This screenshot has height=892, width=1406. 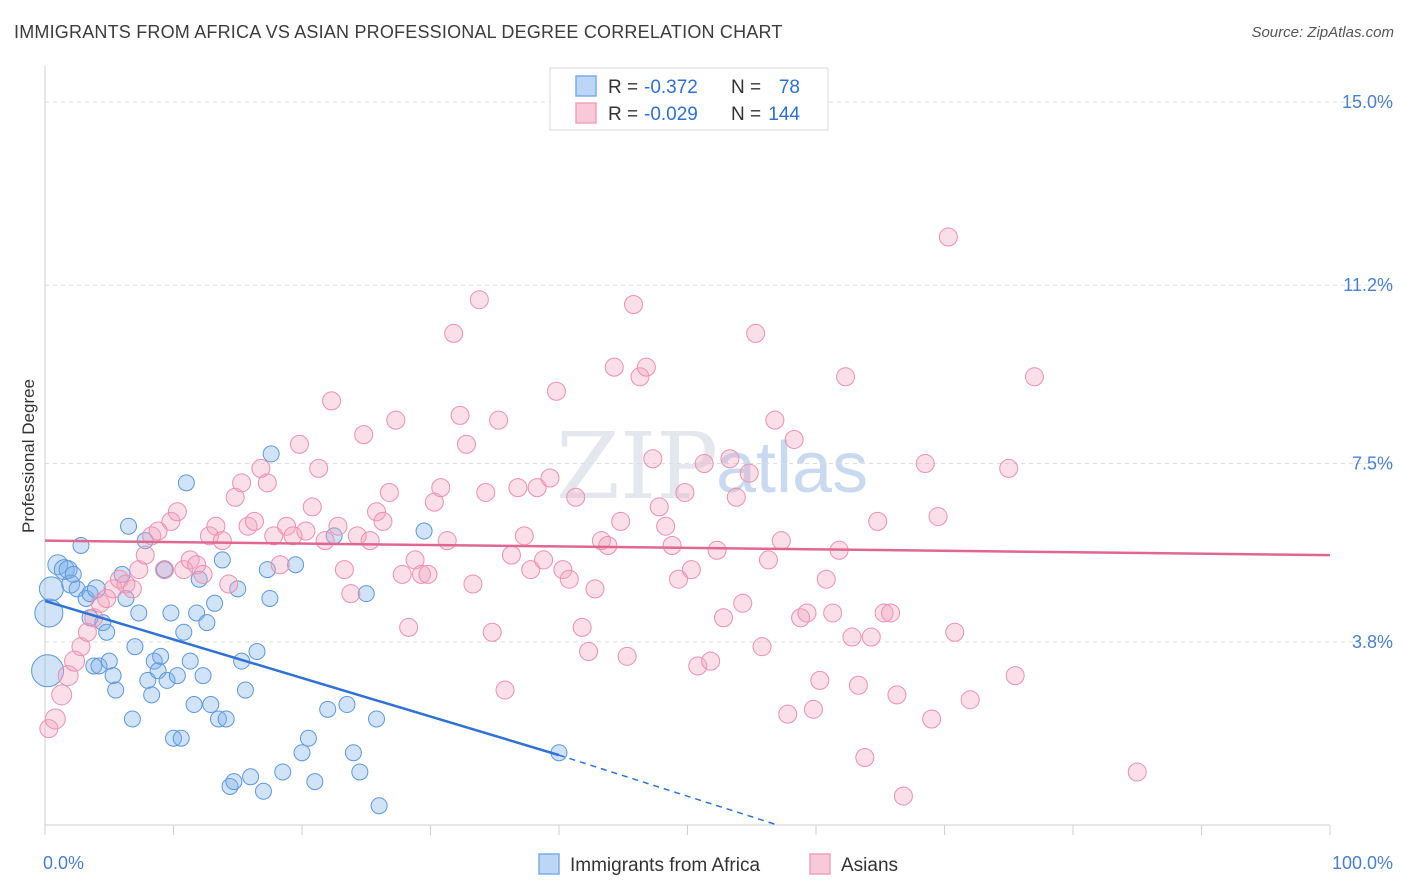 I want to click on y-axis-label: Professional Degree, so click(x=28, y=456).